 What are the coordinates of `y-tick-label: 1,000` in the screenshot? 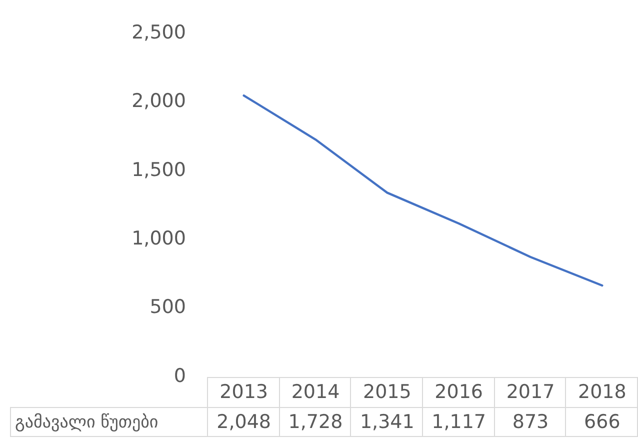 It's located at (159, 238).